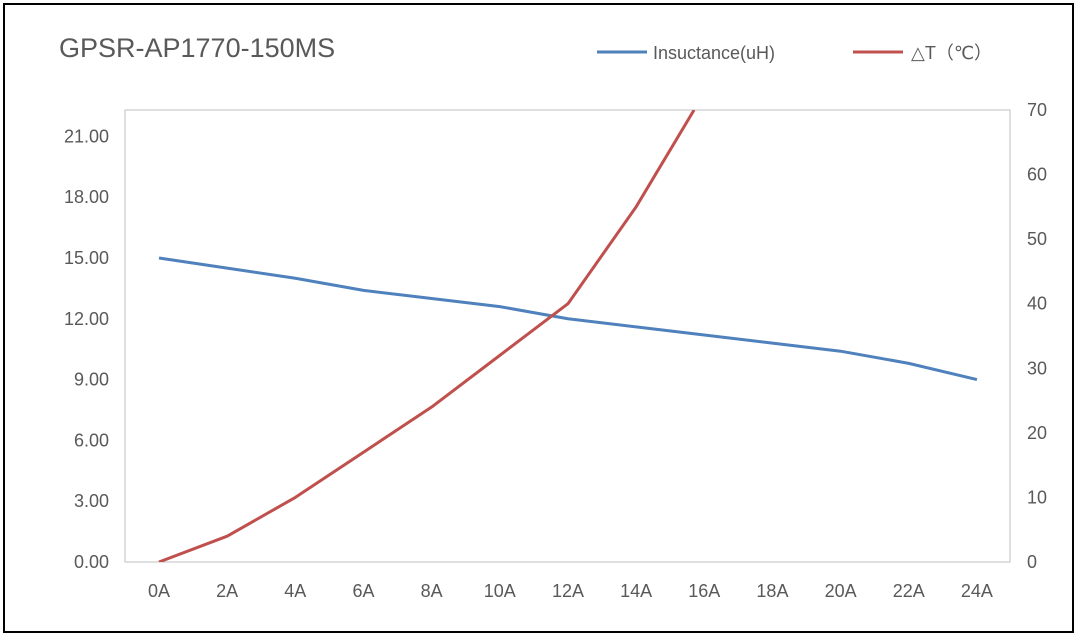 Image resolution: width=1081 pixels, height=638 pixels. Describe the element at coordinates (1037, 175) in the screenshot. I see `right-axis-tick-label: 60` at that location.